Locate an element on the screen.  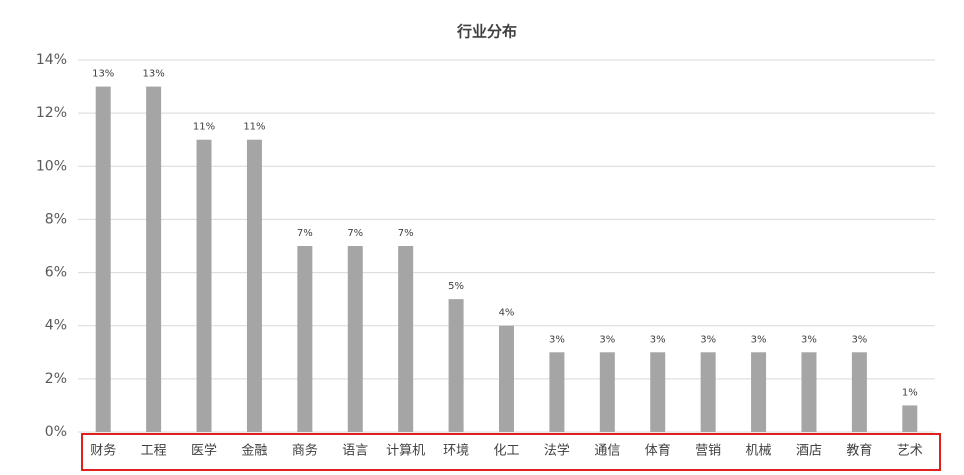
x-tick-label: 计算机 is located at coordinates (405, 451).